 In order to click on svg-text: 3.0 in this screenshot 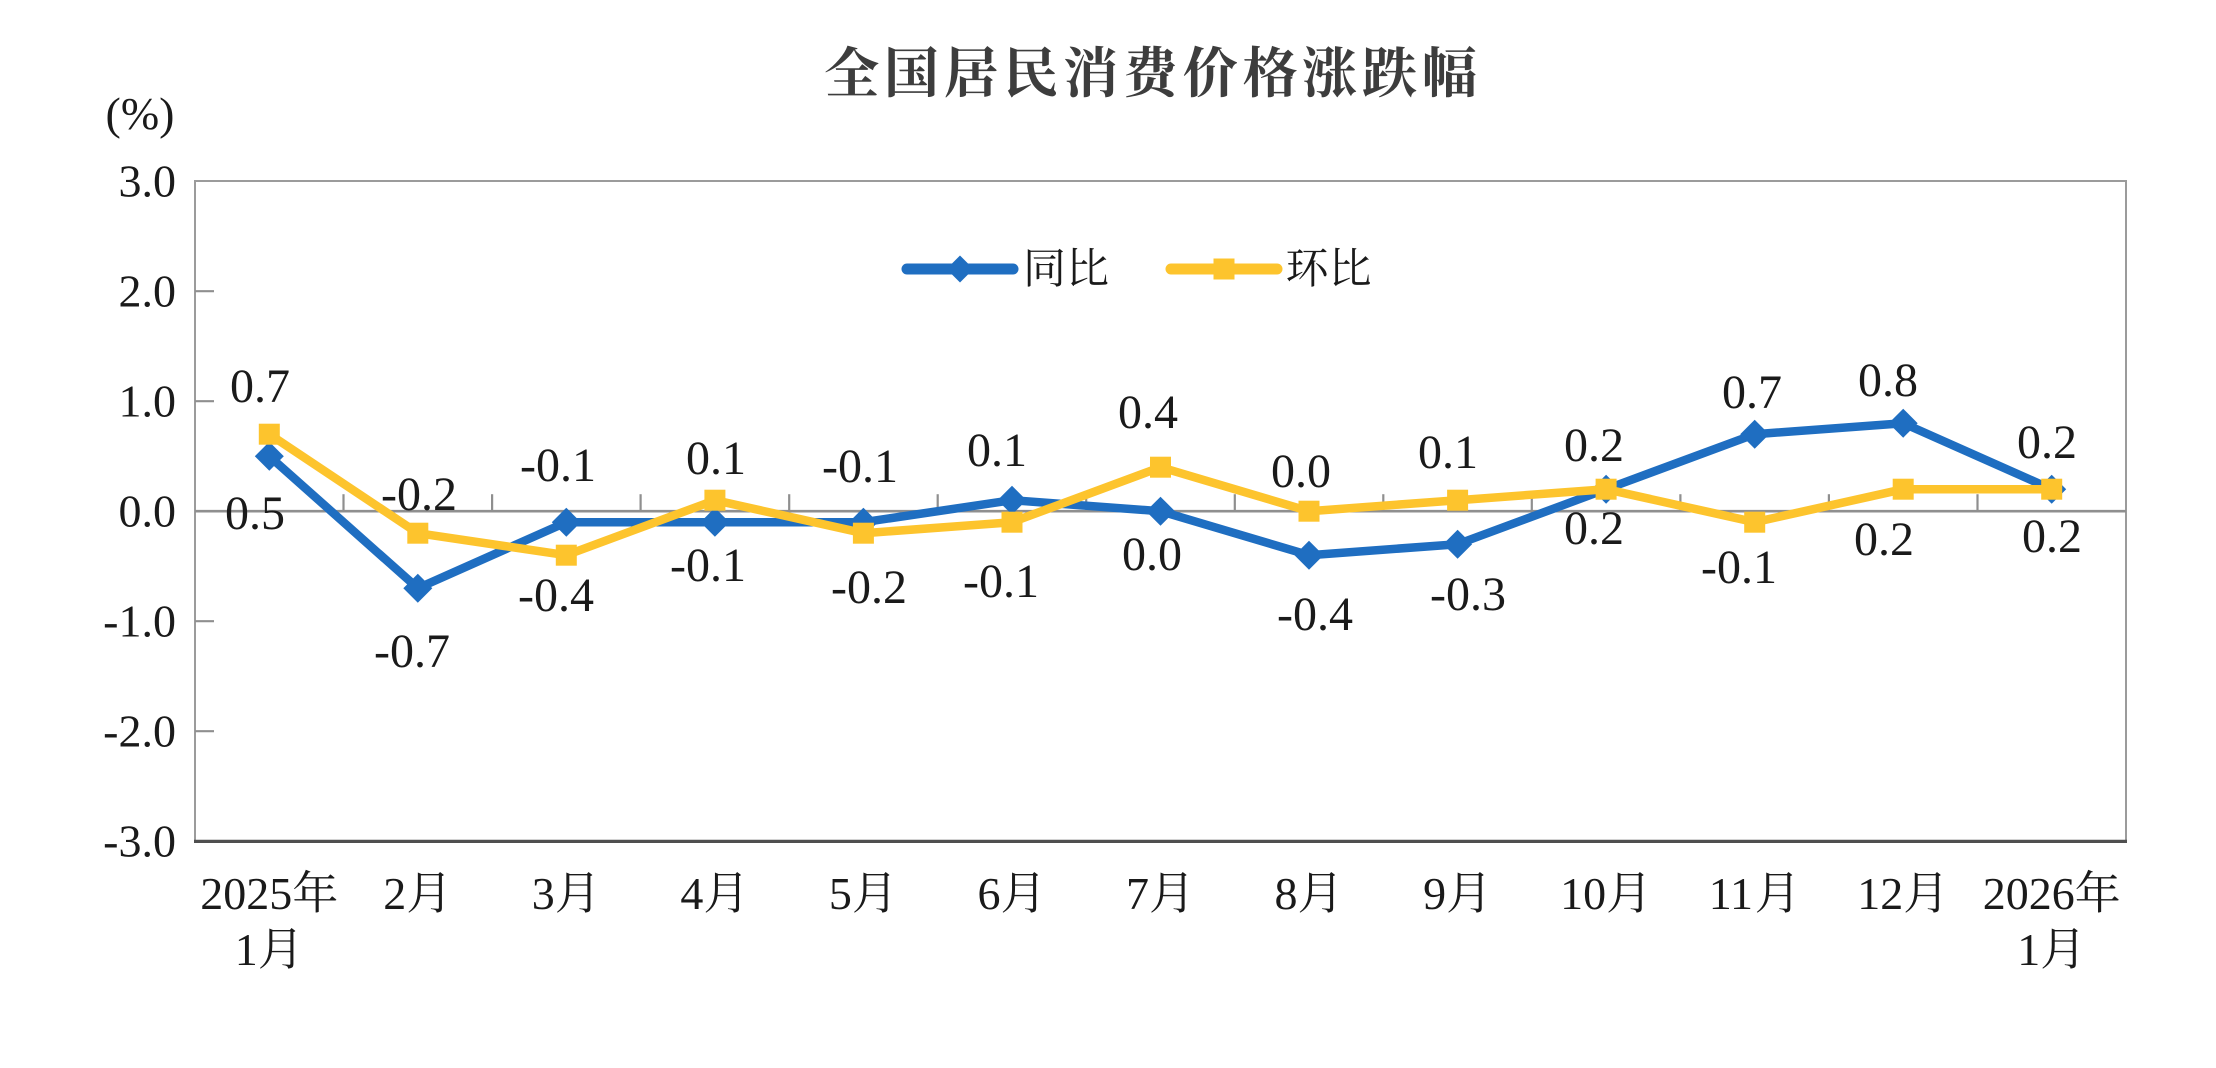, I will do `click(148, 180)`.